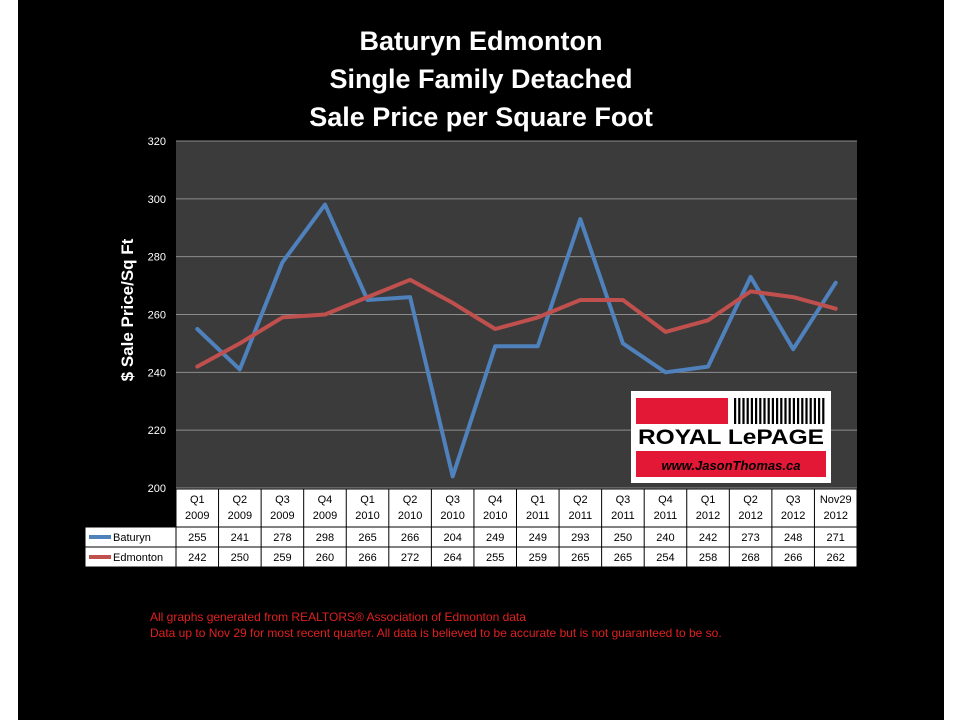 This screenshot has height=720, width=960. I want to click on series-line-edmonton, so click(516, 323).